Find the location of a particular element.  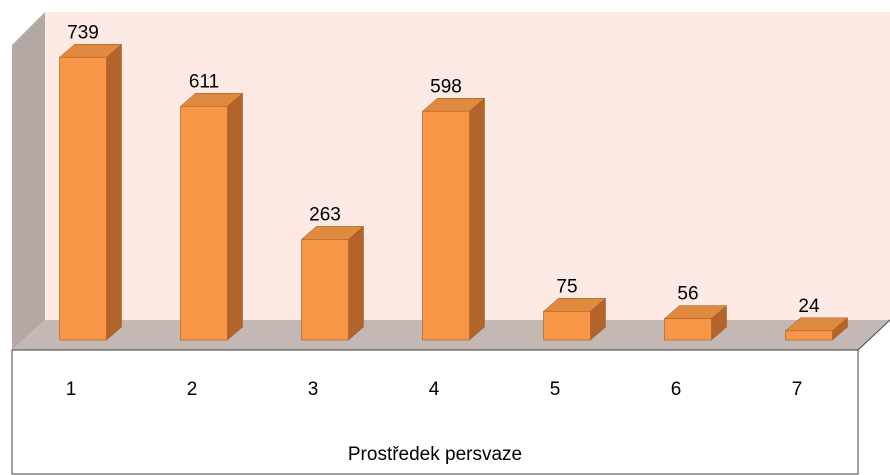

value-label: 24 is located at coordinates (809, 306).